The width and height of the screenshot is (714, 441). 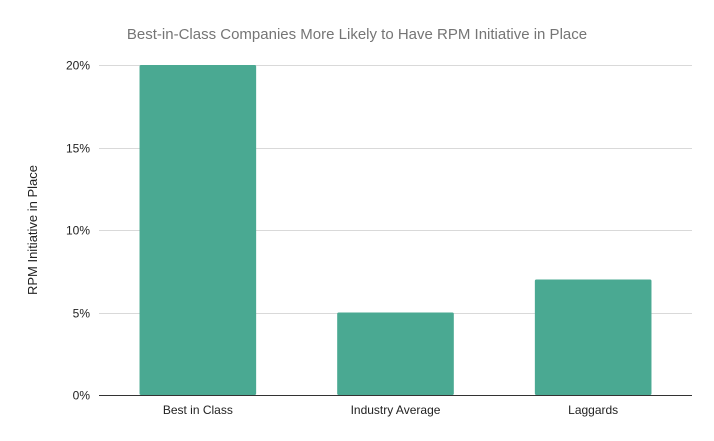 I want to click on y-axis-ticks: 0% 5% 10% 15% 20%, so click(x=78, y=231).